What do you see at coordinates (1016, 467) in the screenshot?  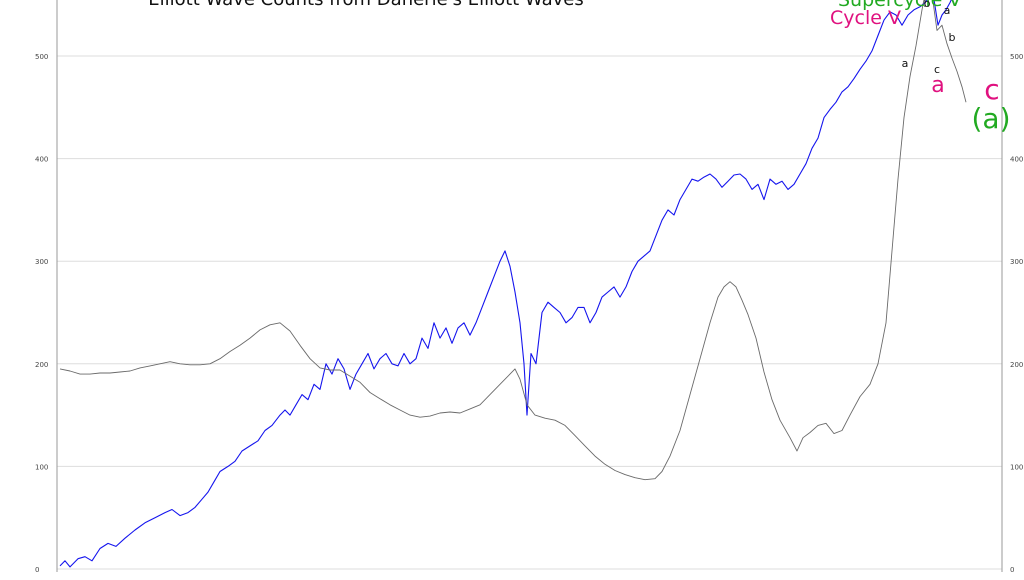 I see `y-tick-label-right: 100` at bounding box center [1016, 467].